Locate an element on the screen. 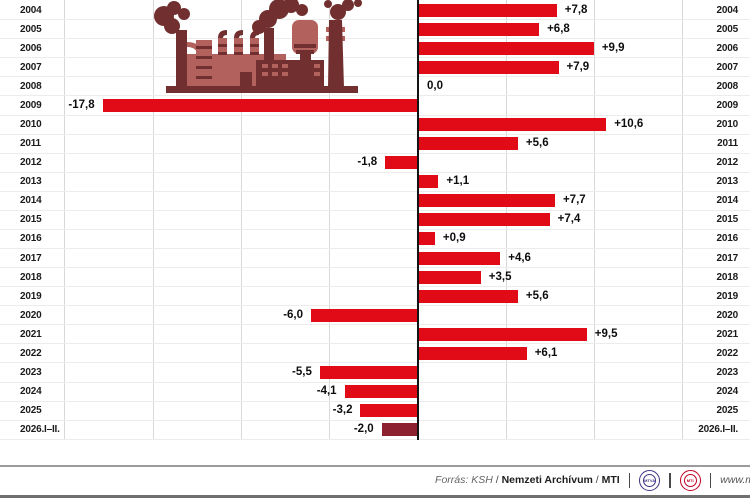  factory-illustration is located at coordinates (258, 46).